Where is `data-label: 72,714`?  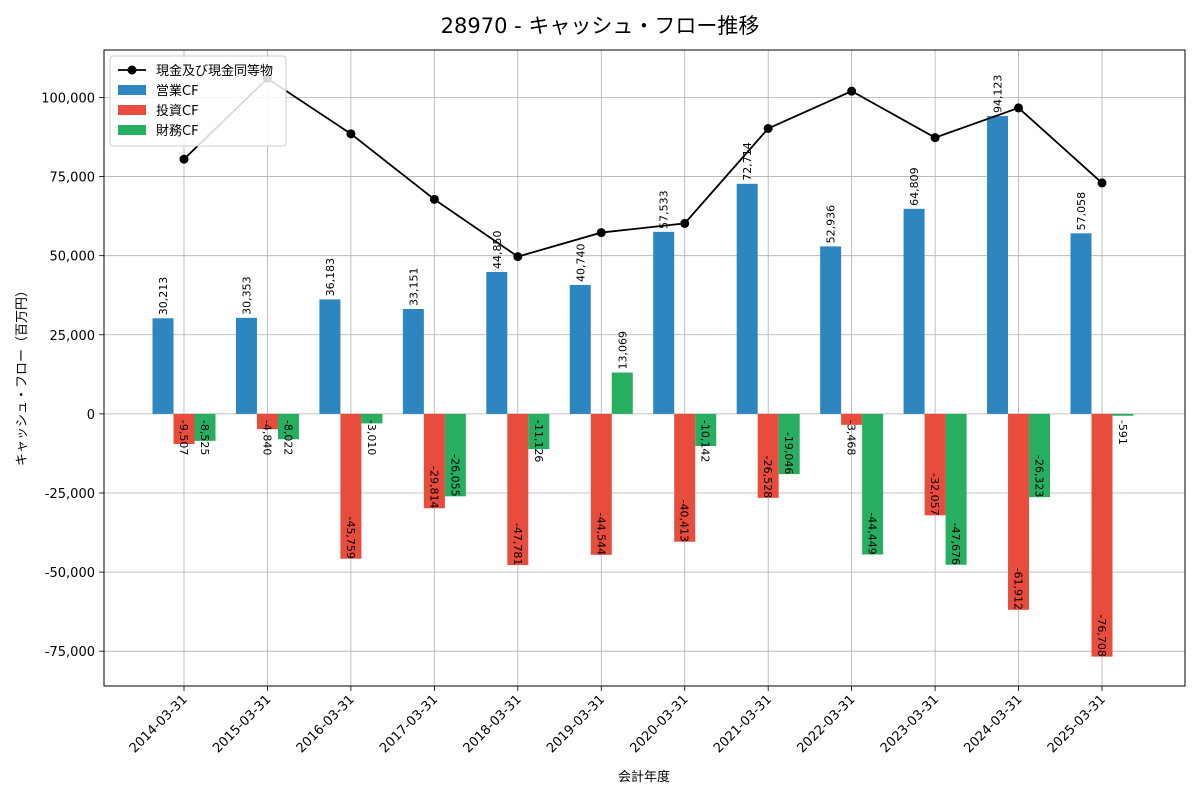
data-label: 72,714 is located at coordinates (747, 161).